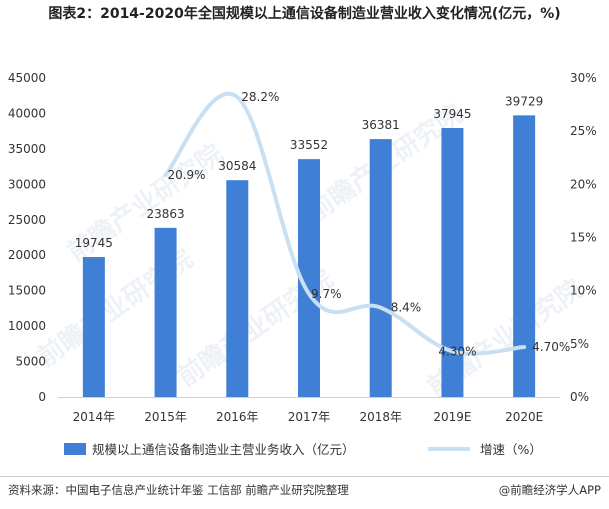  Describe the element at coordinates (27, 149) in the screenshot. I see `left-tick-label: 35000` at that location.